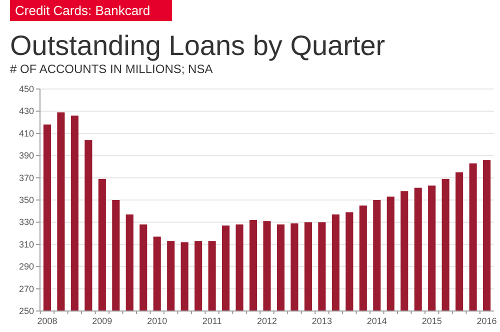 The width and height of the screenshot is (500, 332). What do you see at coordinates (432, 321) in the screenshot?
I see `x-tick-label: 2015` at bounding box center [432, 321].